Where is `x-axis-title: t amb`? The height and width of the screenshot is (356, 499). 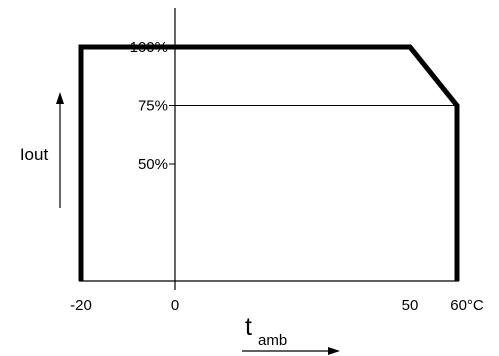
x-axis-title: t amb is located at coordinates (291, 334).